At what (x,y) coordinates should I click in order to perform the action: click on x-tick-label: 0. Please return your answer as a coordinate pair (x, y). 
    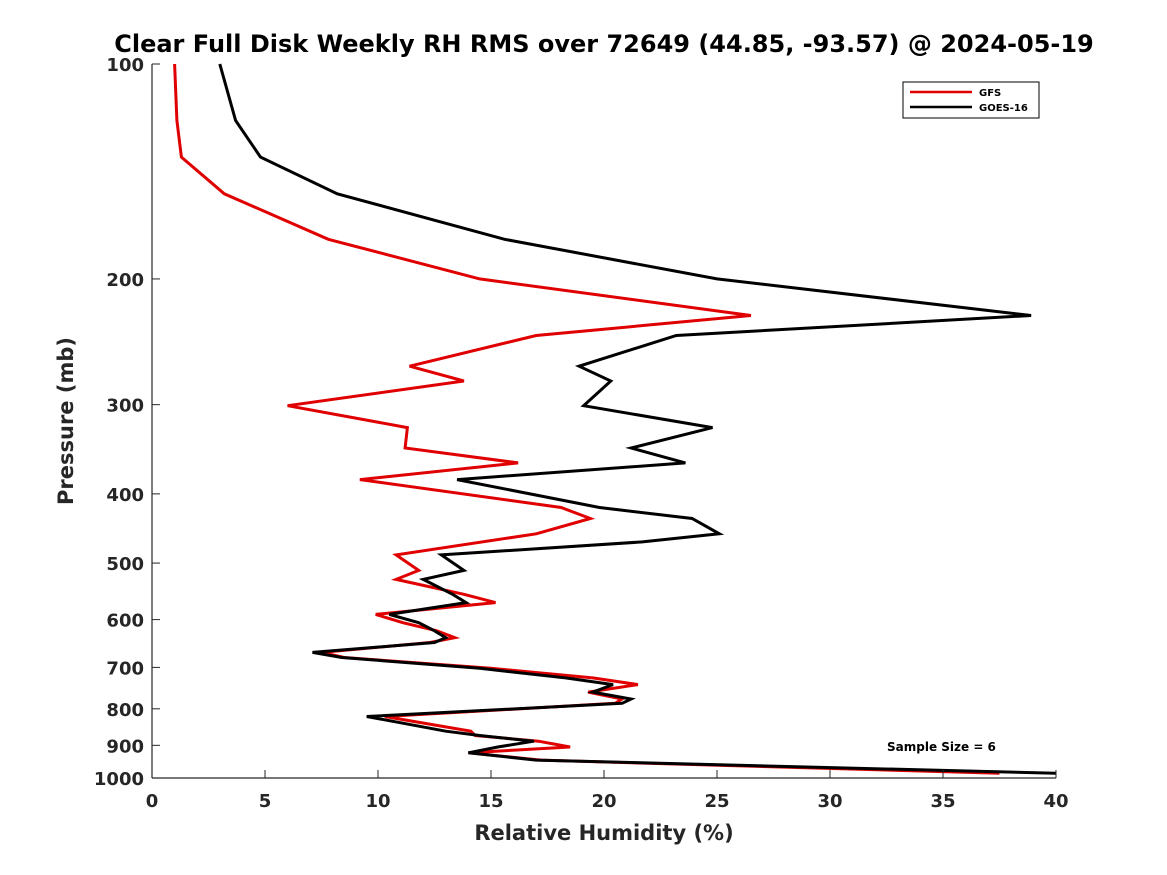
    Looking at the image, I should click on (152, 801).